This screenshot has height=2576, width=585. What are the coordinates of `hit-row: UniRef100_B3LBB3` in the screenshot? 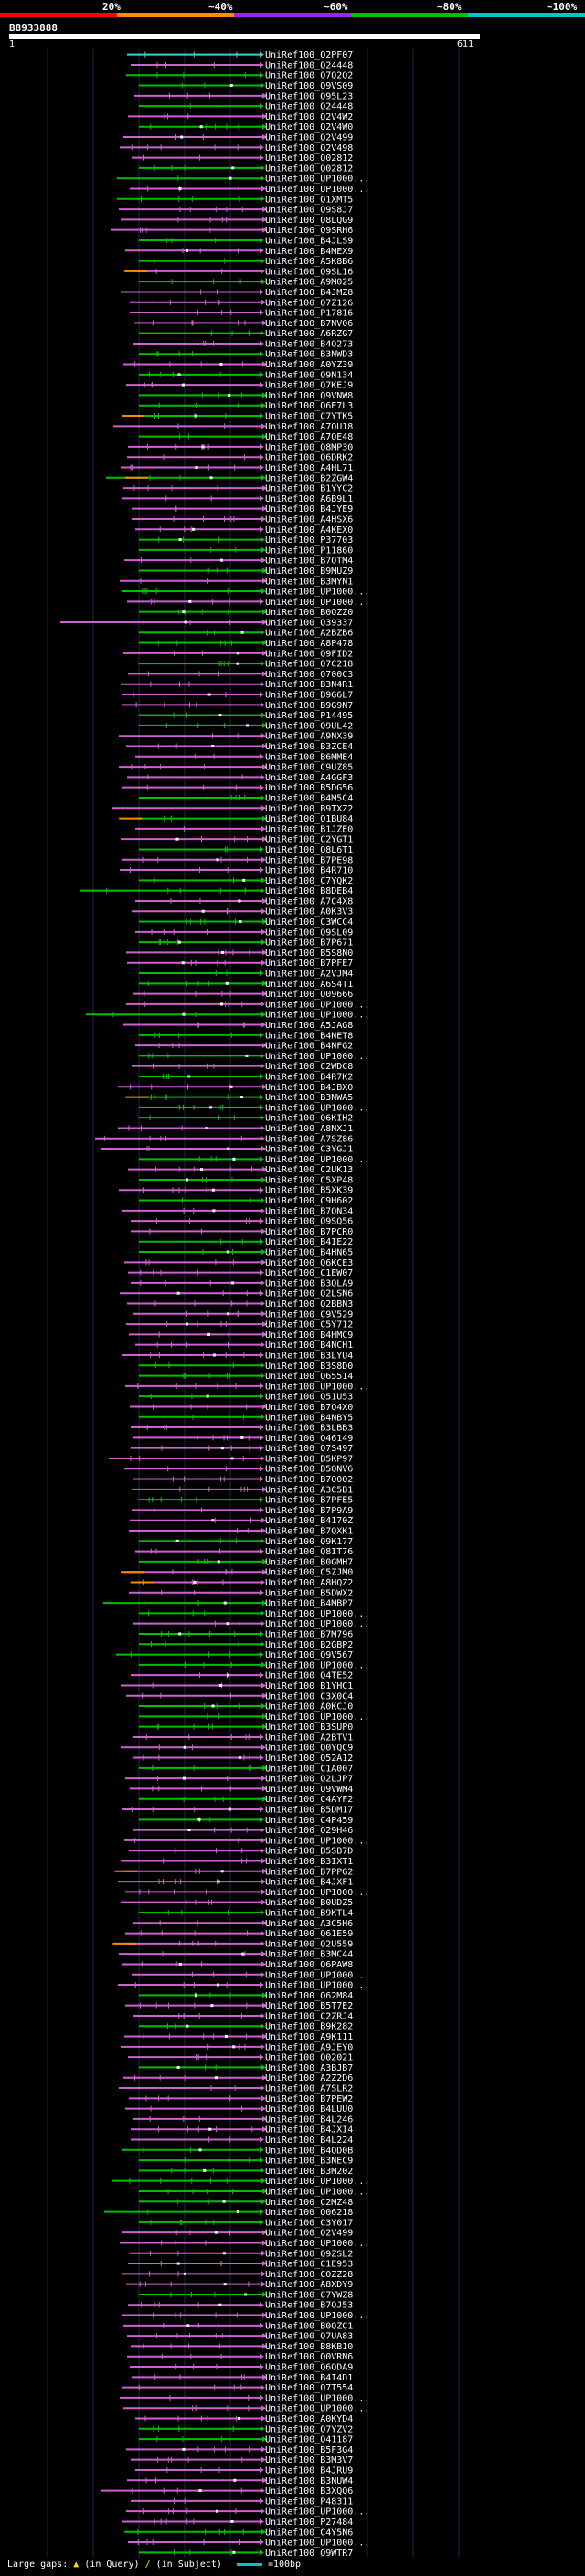 It's located at (242, 1429).